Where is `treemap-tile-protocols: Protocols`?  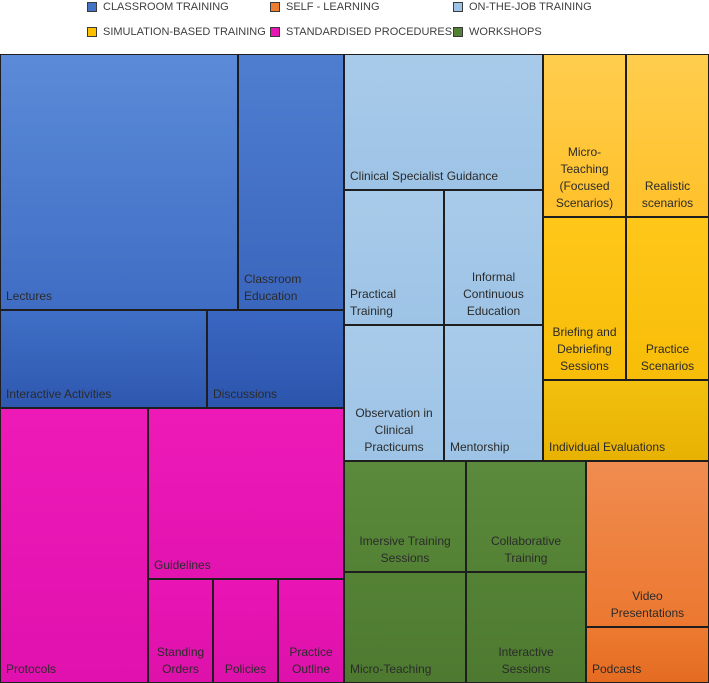 treemap-tile-protocols: Protocols is located at coordinates (74, 545).